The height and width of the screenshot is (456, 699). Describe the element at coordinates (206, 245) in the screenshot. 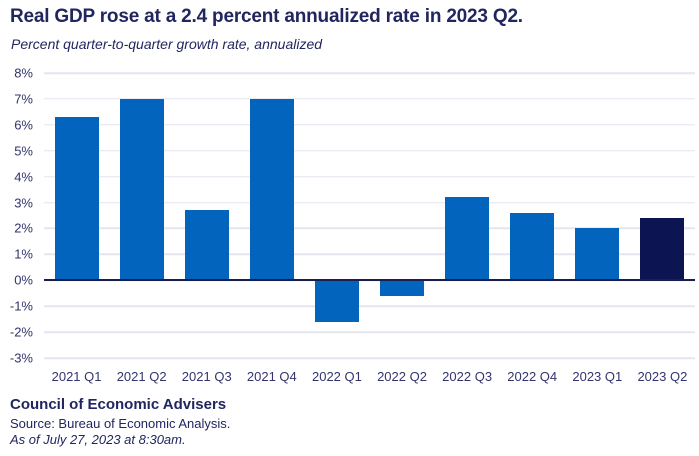

I see `bar-2021-q3` at that location.